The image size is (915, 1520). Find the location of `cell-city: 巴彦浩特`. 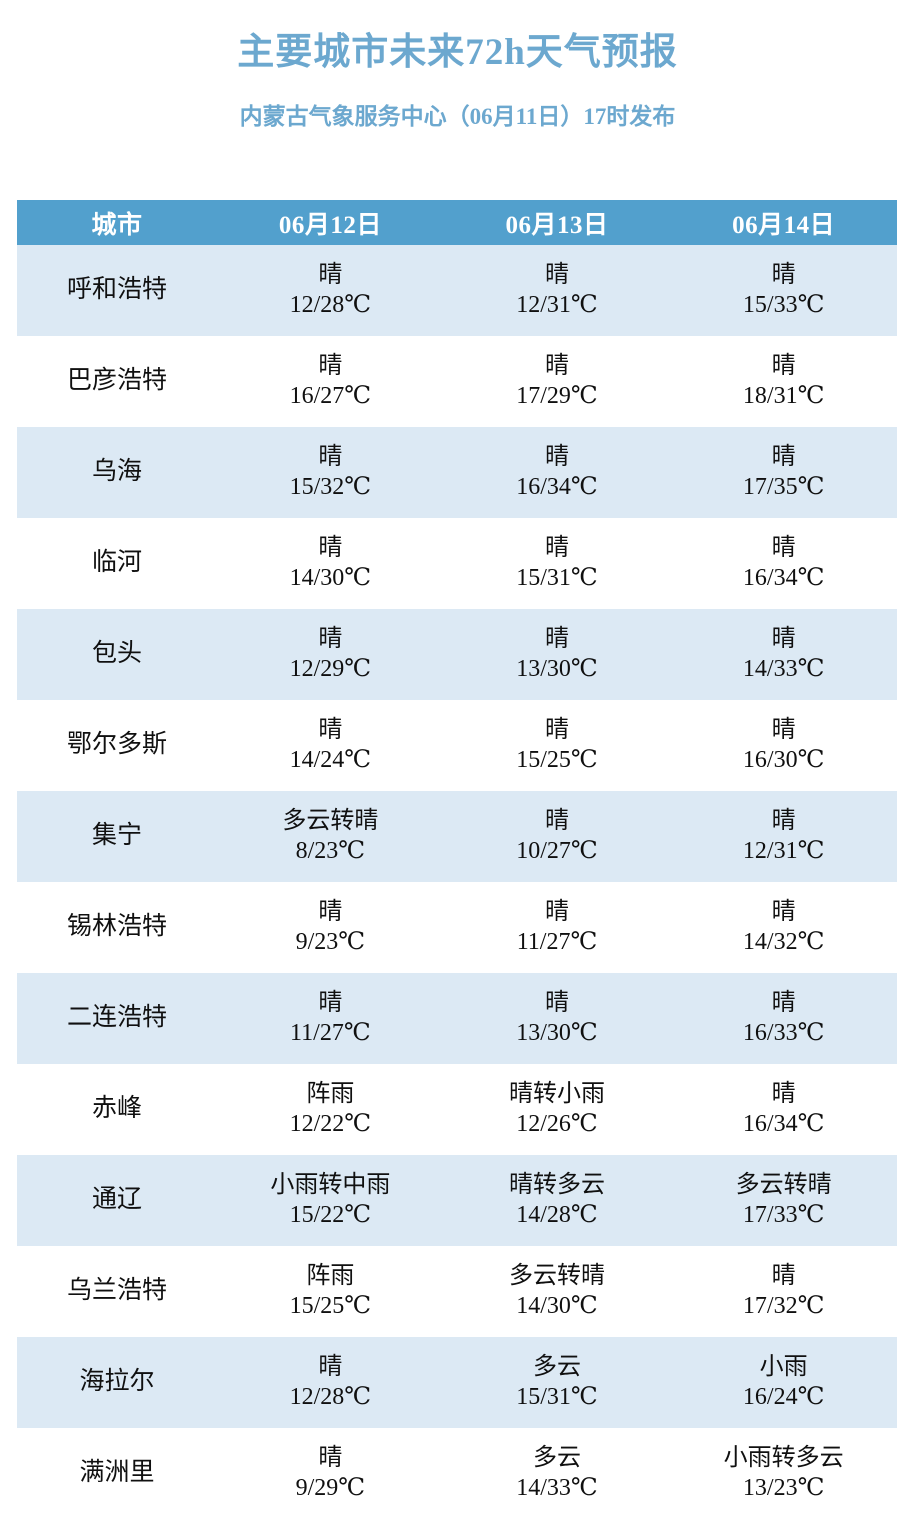

cell-city: 巴彦浩特 is located at coordinates (117, 381).